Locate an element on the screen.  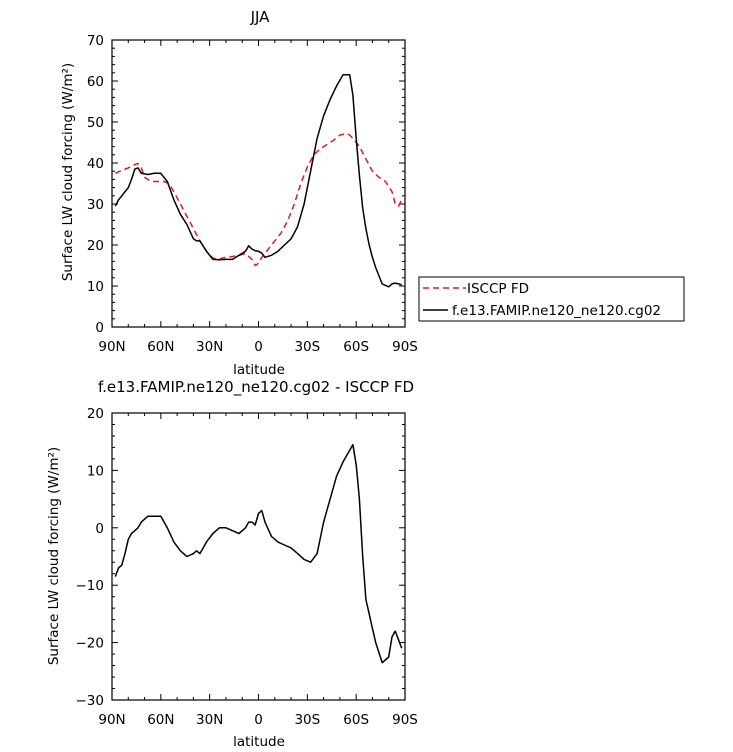
top-y-tick-label: 10 is located at coordinates (95, 287).